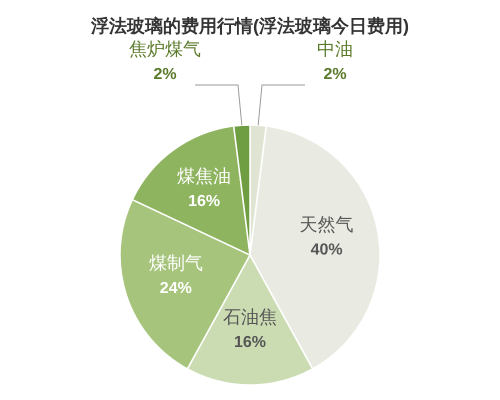  Describe the element at coordinates (204, 176) in the screenshot. I see `slice-label: 煤焦油` at that location.